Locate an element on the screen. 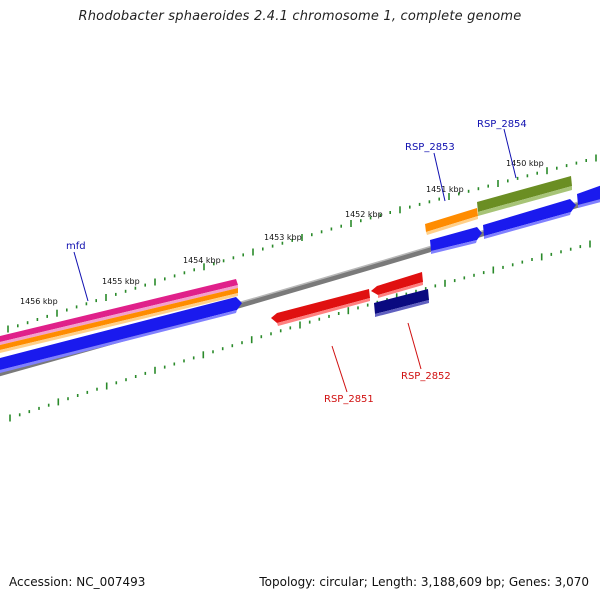 The image size is (600, 600). gene-label-rsp-2851: RSP_2851 is located at coordinates (349, 399).